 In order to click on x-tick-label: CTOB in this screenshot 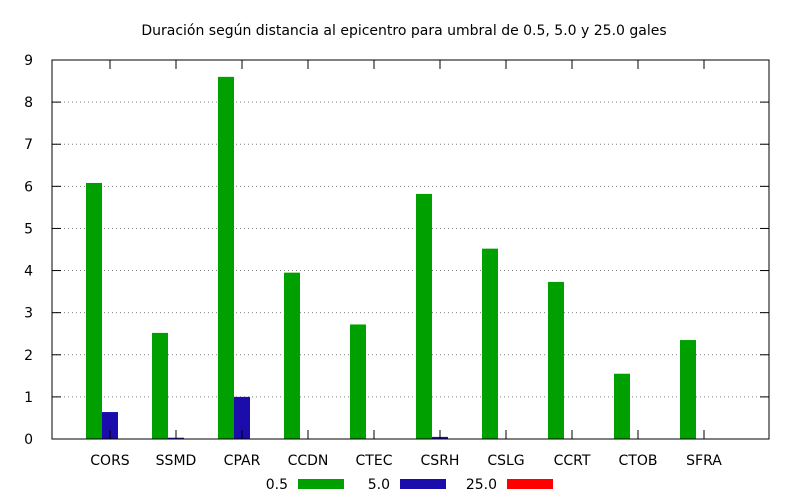, I will do `click(638, 461)`.